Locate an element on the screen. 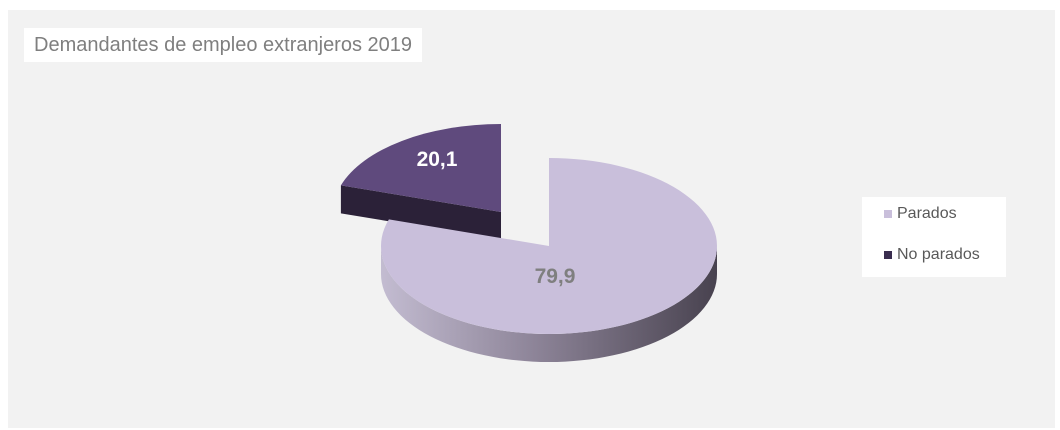 The height and width of the screenshot is (430, 1060). chart-title: Demandantes de empleo extranjeros 2019 is located at coordinates (223, 45).